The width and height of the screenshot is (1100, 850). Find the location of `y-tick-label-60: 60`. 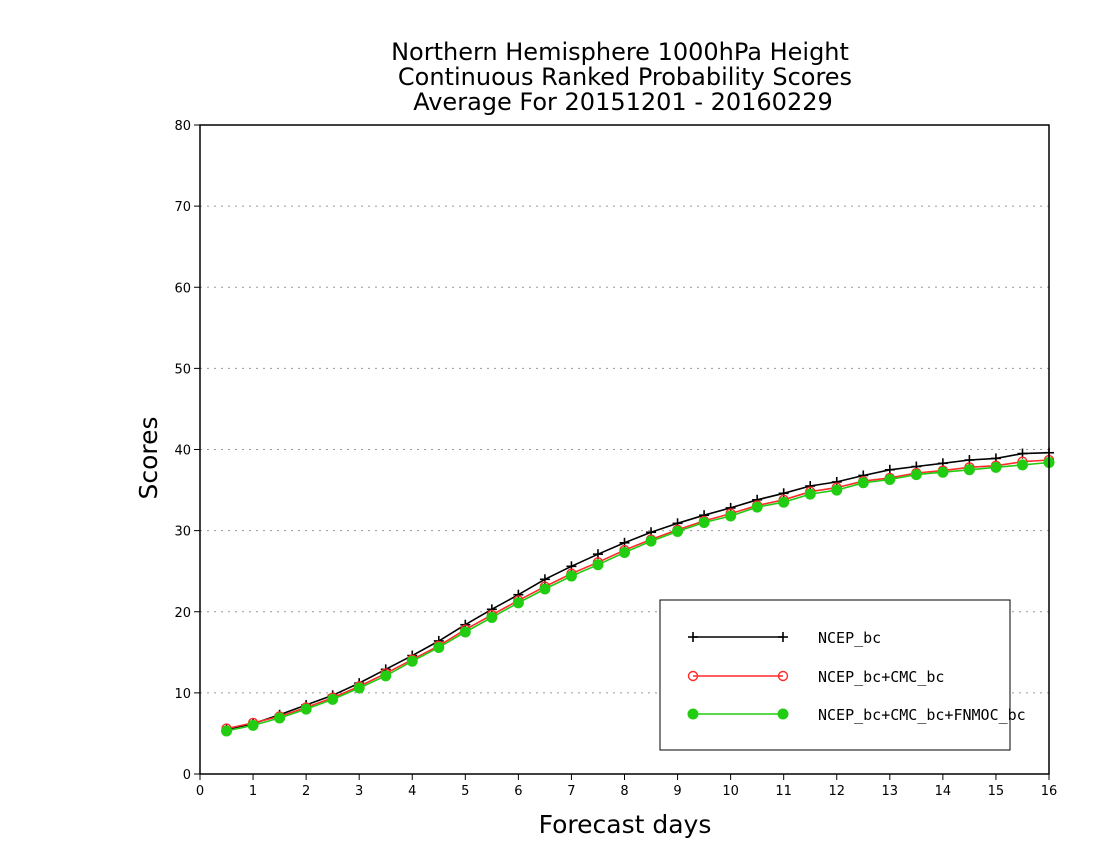

y-tick-label-60: 60 is located at coordinates (182, 288).